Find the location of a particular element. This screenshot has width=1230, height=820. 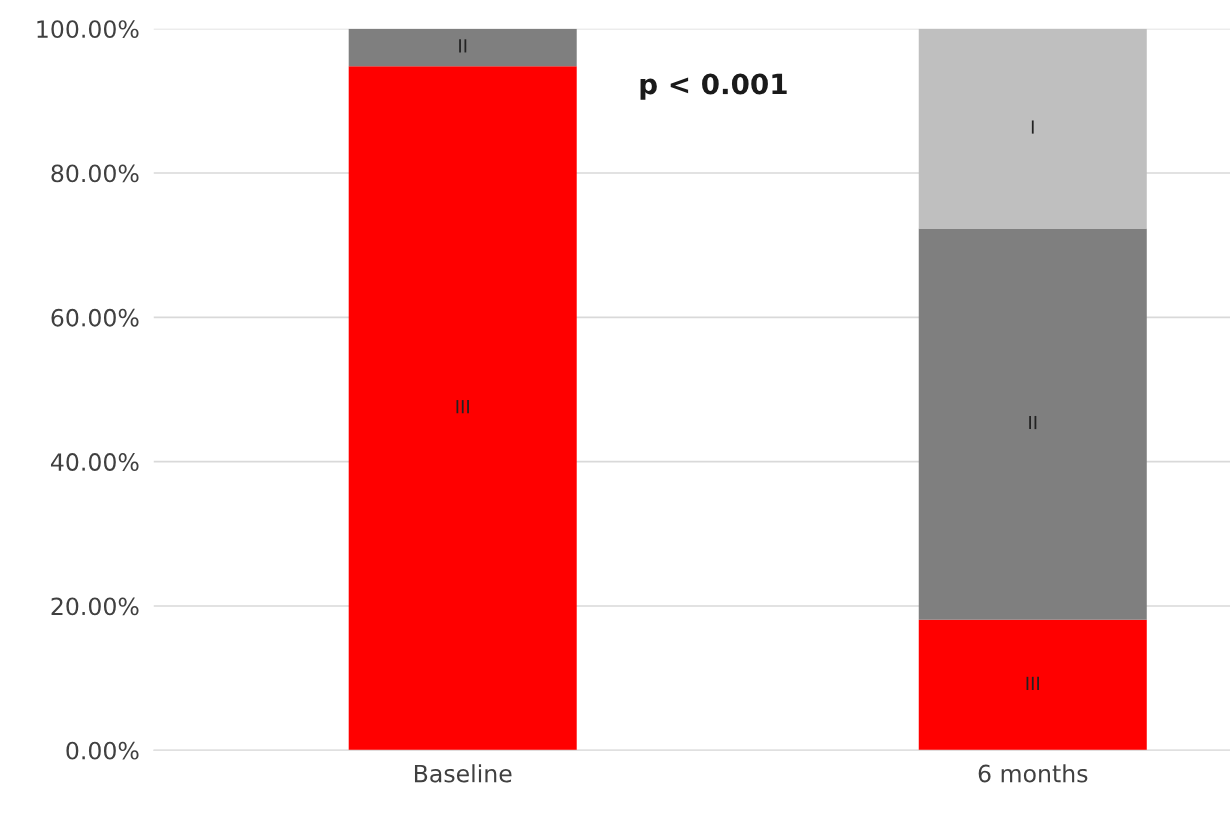

y-tick-label: 60.00% is located at coordinates (95, 317).